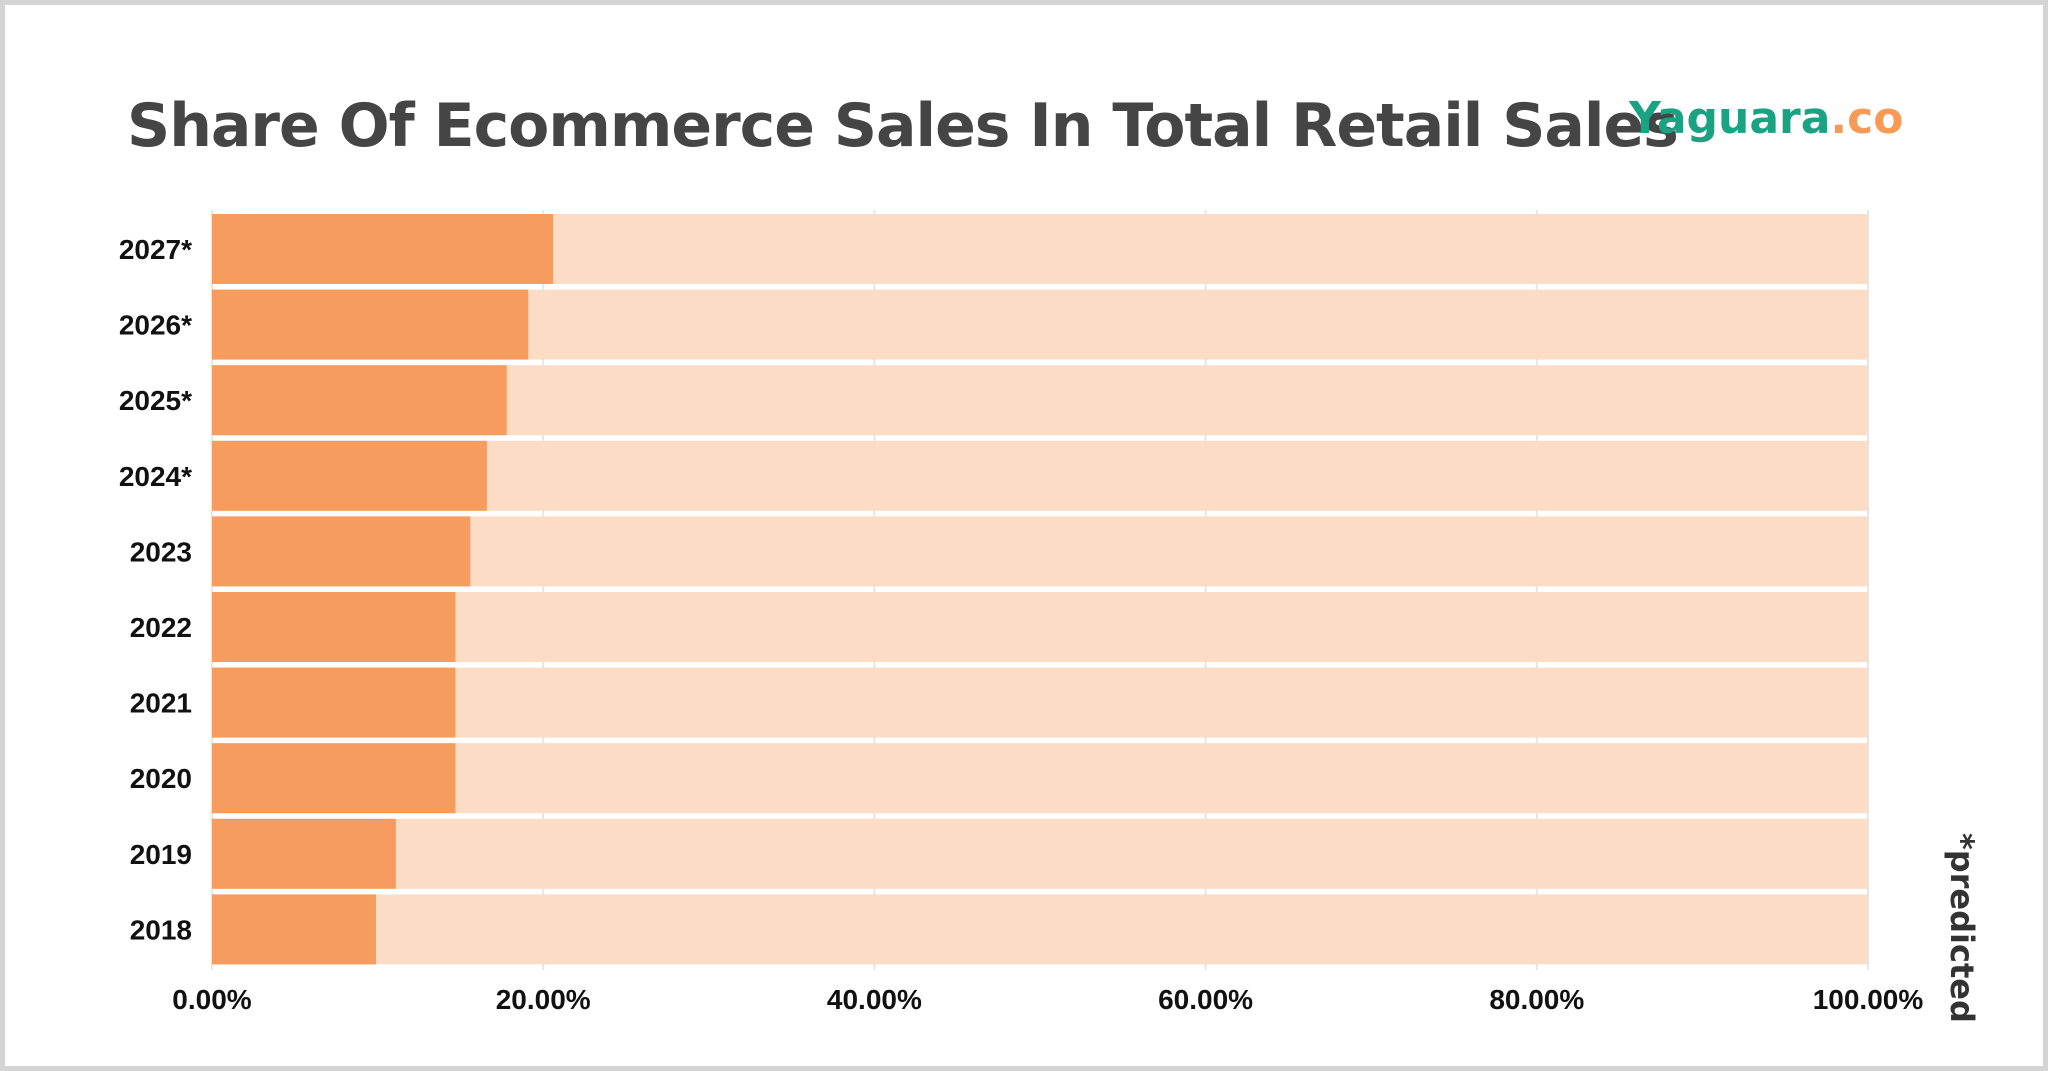  What do you see at coordinates (161, 627) in the screenshot?
I see `category-label-5: 2022` at bounding box center [161, 627].